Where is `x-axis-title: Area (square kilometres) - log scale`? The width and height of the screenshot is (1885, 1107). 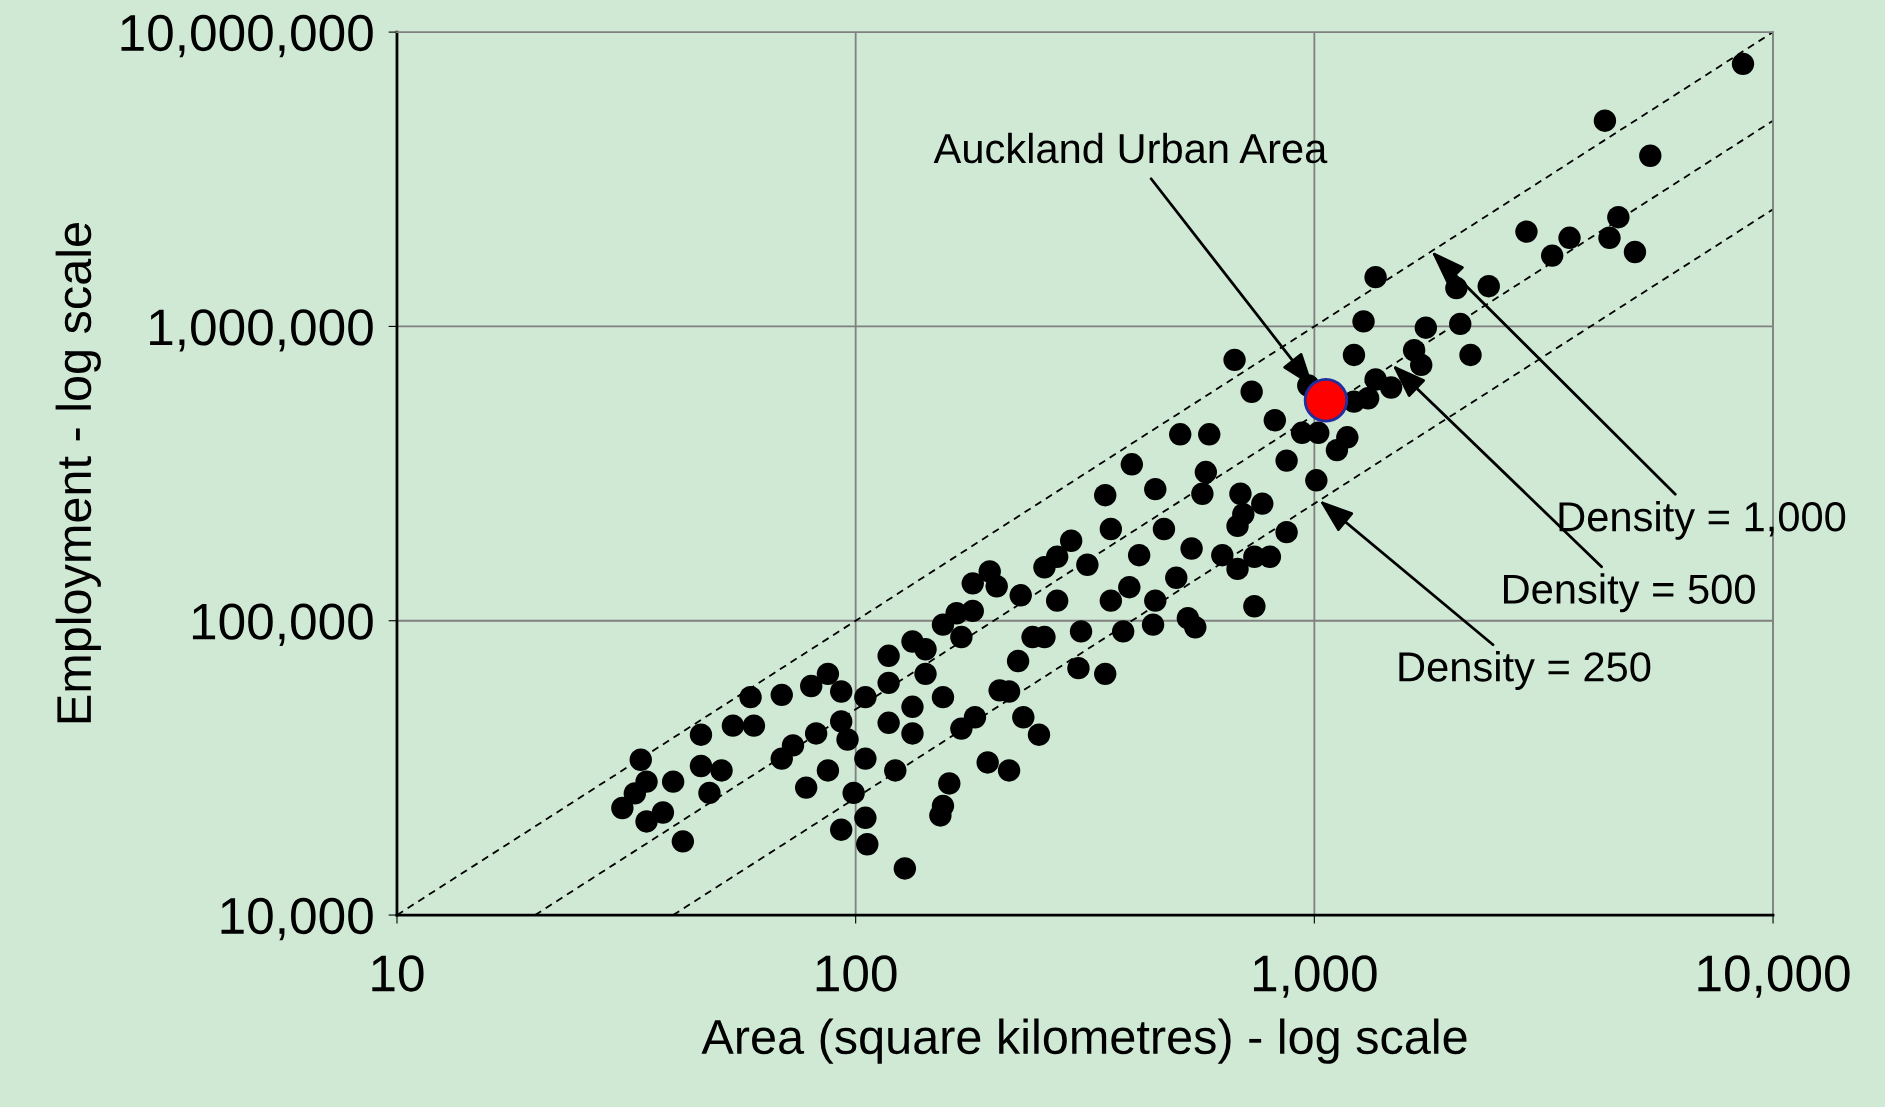 x-axis-title: Area (square kilometres) - log scale is located at coordinates (1084, 1041).